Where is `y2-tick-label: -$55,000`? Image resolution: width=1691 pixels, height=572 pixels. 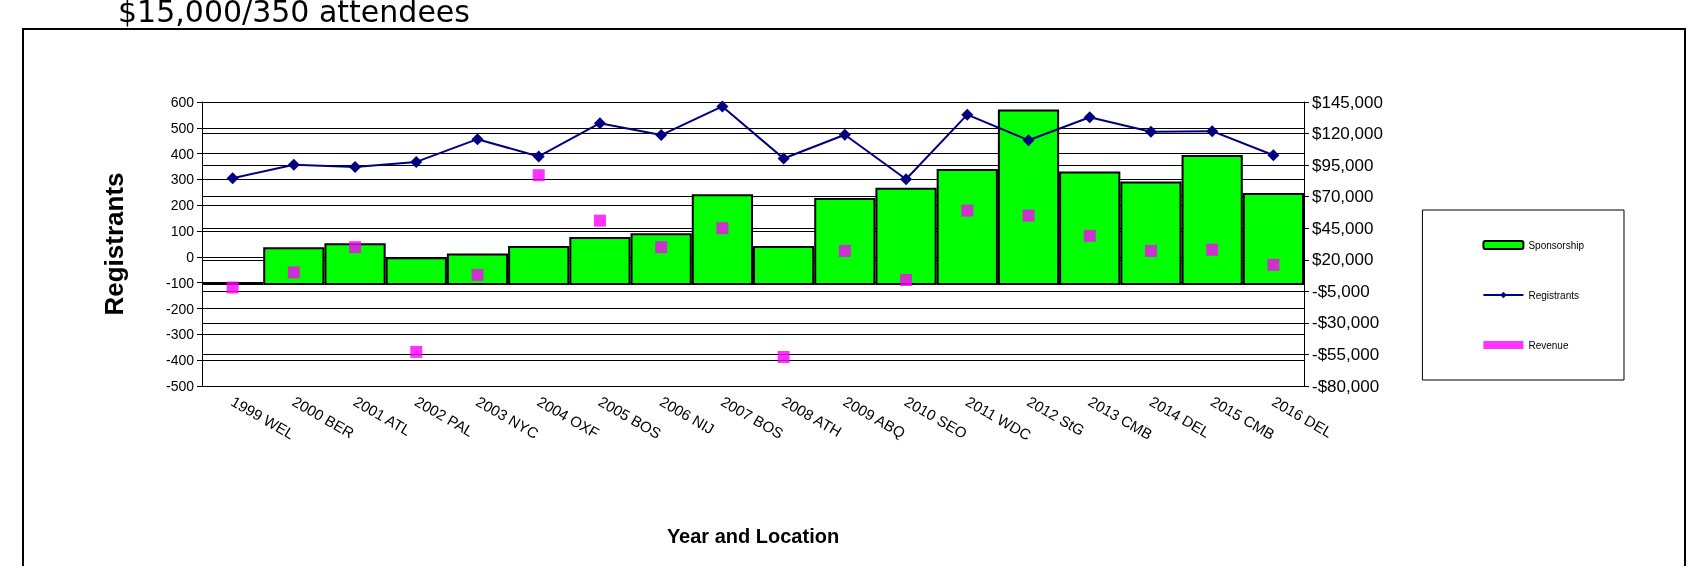
y2-tick-label: -$55,000 is located at coordinates (1346, 354).